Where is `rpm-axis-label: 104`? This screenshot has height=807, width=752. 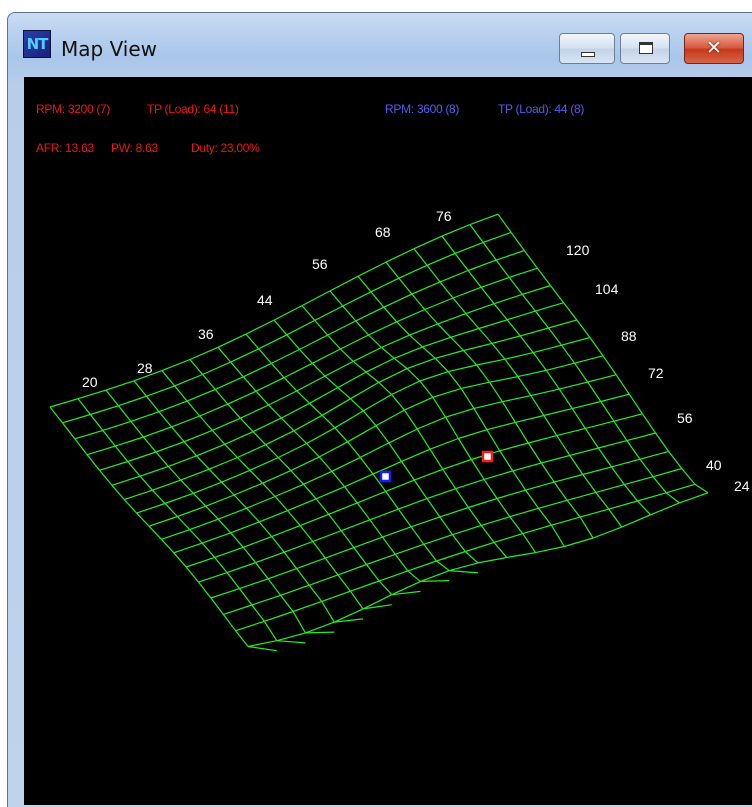
rpm-axis-label: 104 is located at coordinates (607, 289).